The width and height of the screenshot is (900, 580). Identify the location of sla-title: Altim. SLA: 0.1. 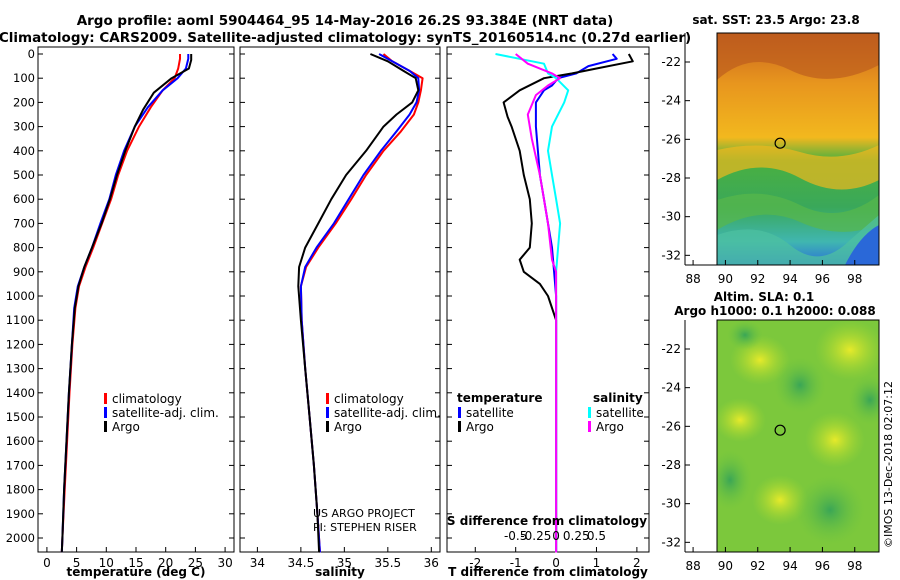
(764, 297).